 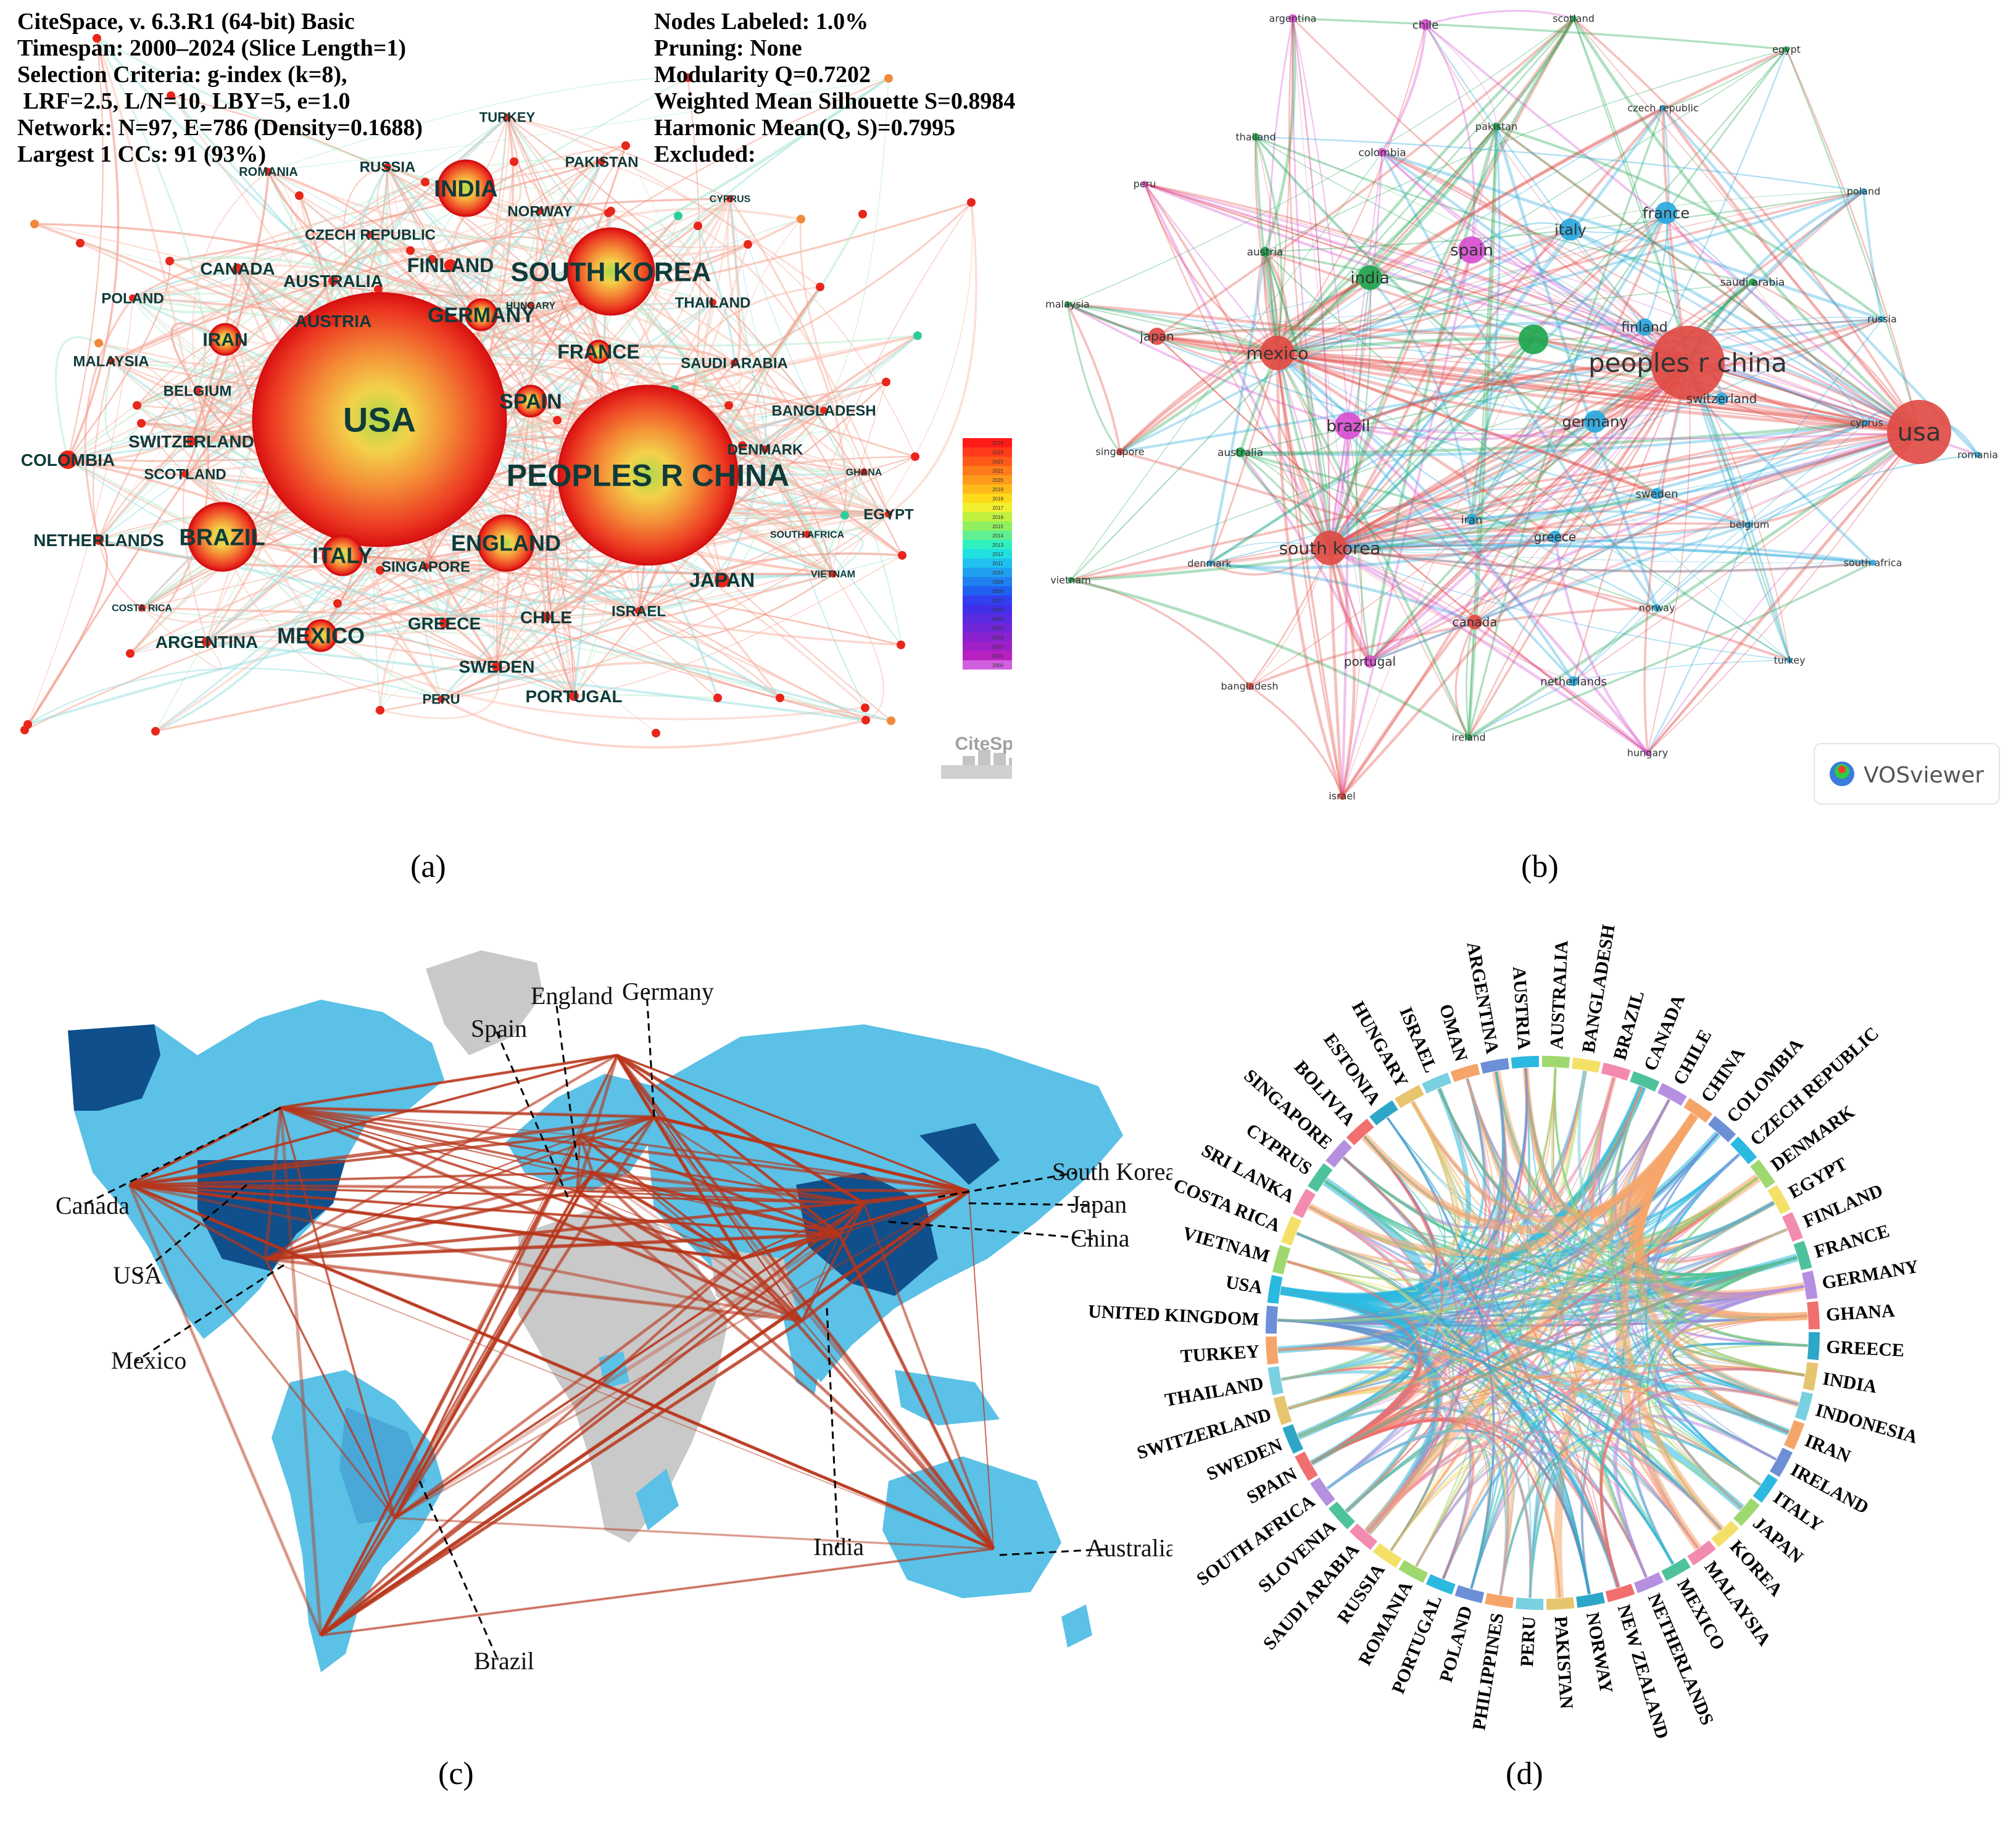 What do you see at coordinates (530, 401) in the screenshot?
I see `citespace-label-spain: SPAIN` at bounding box center [530, 401].